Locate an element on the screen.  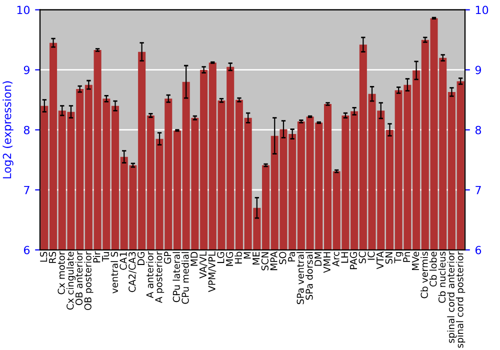
x-tick-label: Cb lobe is located at coordinates (433, 269).